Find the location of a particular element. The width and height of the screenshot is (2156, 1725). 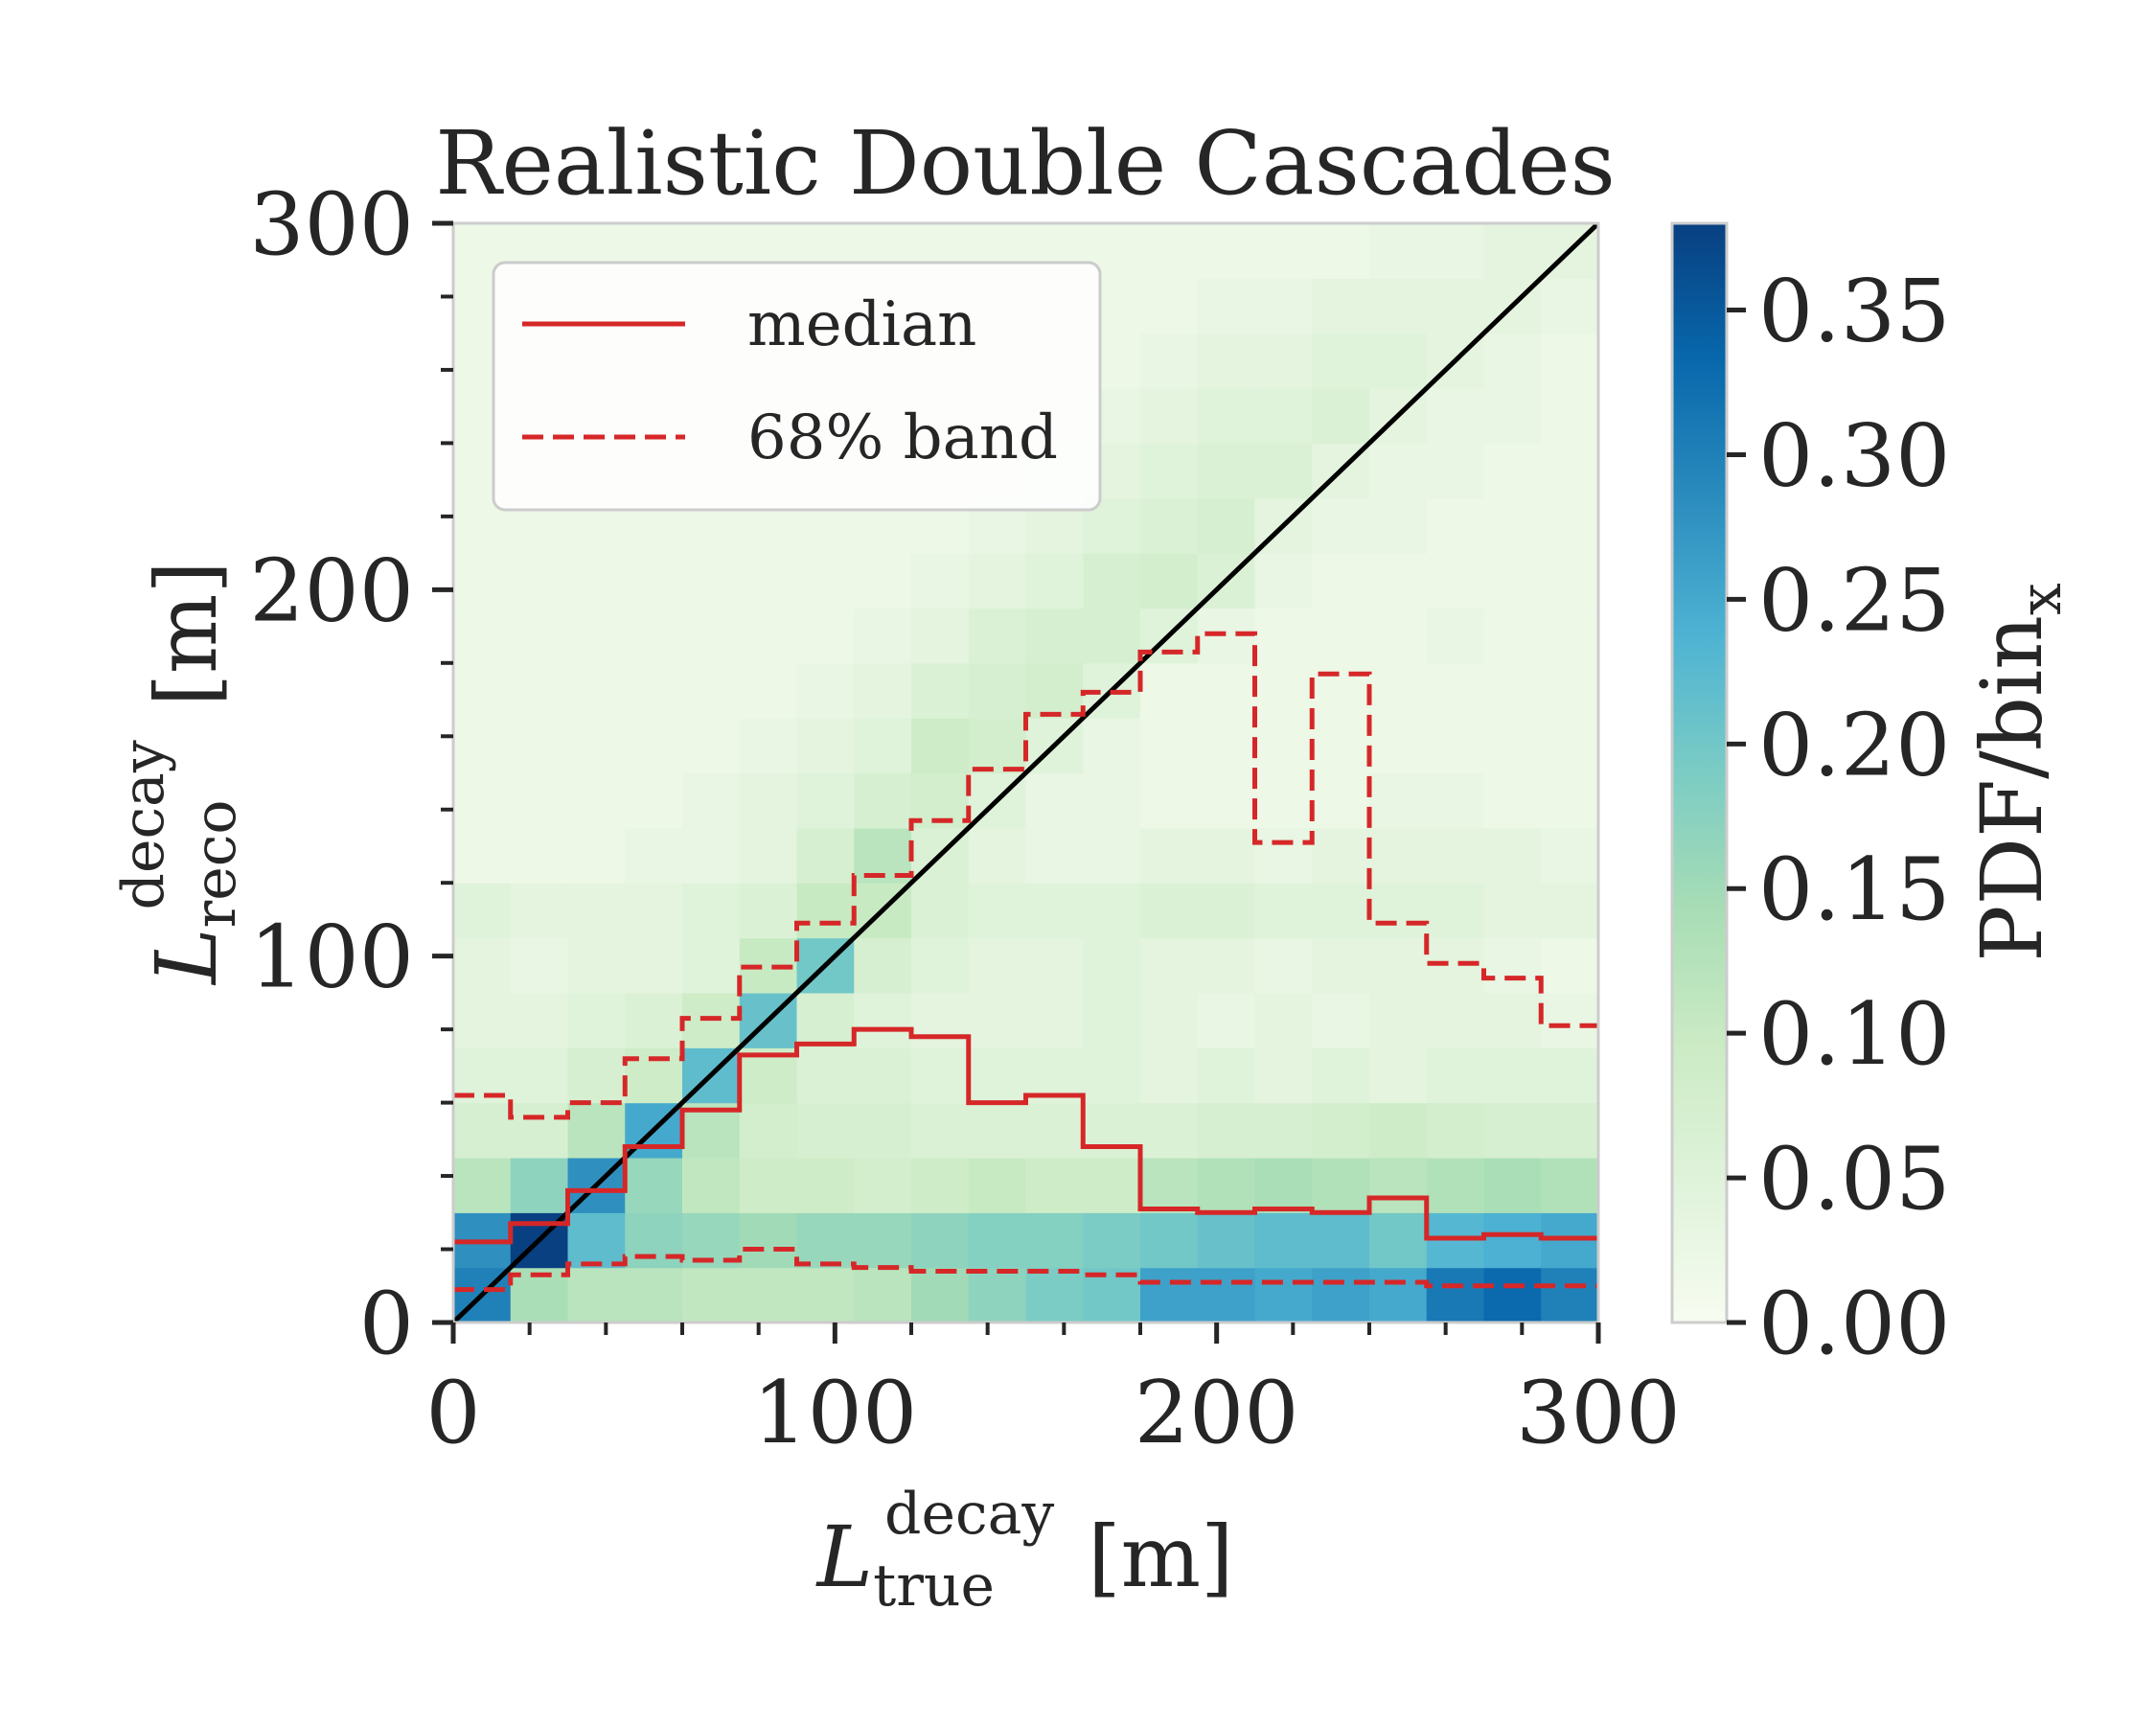

y-axis-label-sup: decay is located at coordinates (143, 824).